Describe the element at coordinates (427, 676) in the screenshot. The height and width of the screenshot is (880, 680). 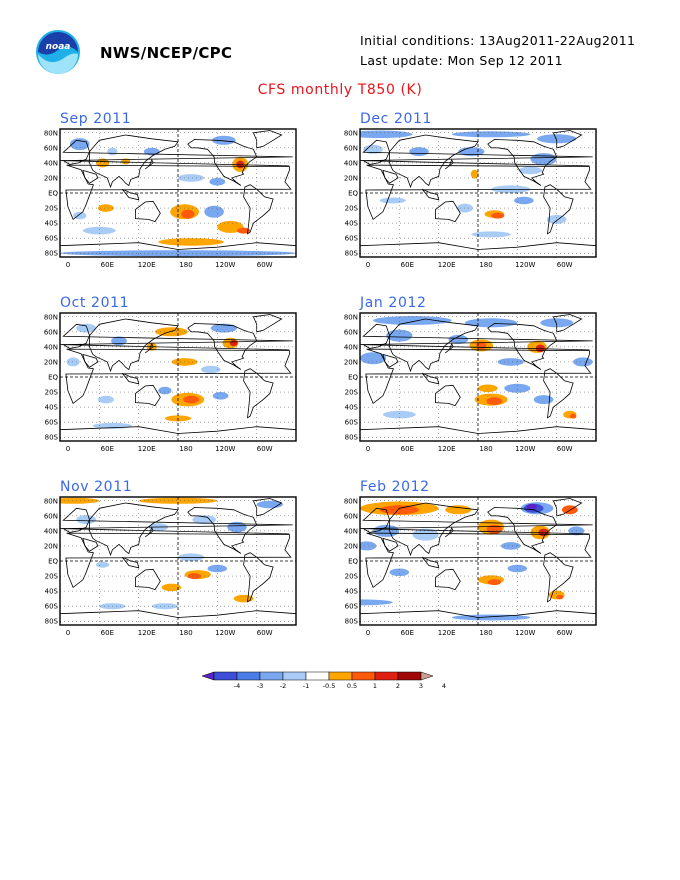
I see `colorbar-max-arrow` at that location.